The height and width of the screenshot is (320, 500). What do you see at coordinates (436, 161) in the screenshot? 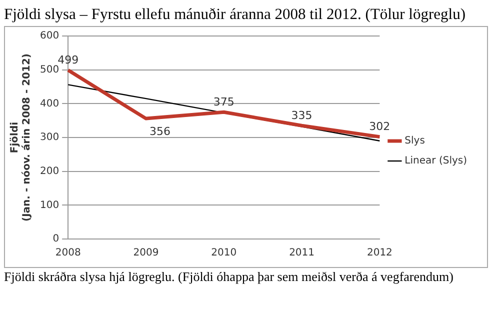
I see `legend-label: Linear (Slys)` at bounding box center [436, 161].